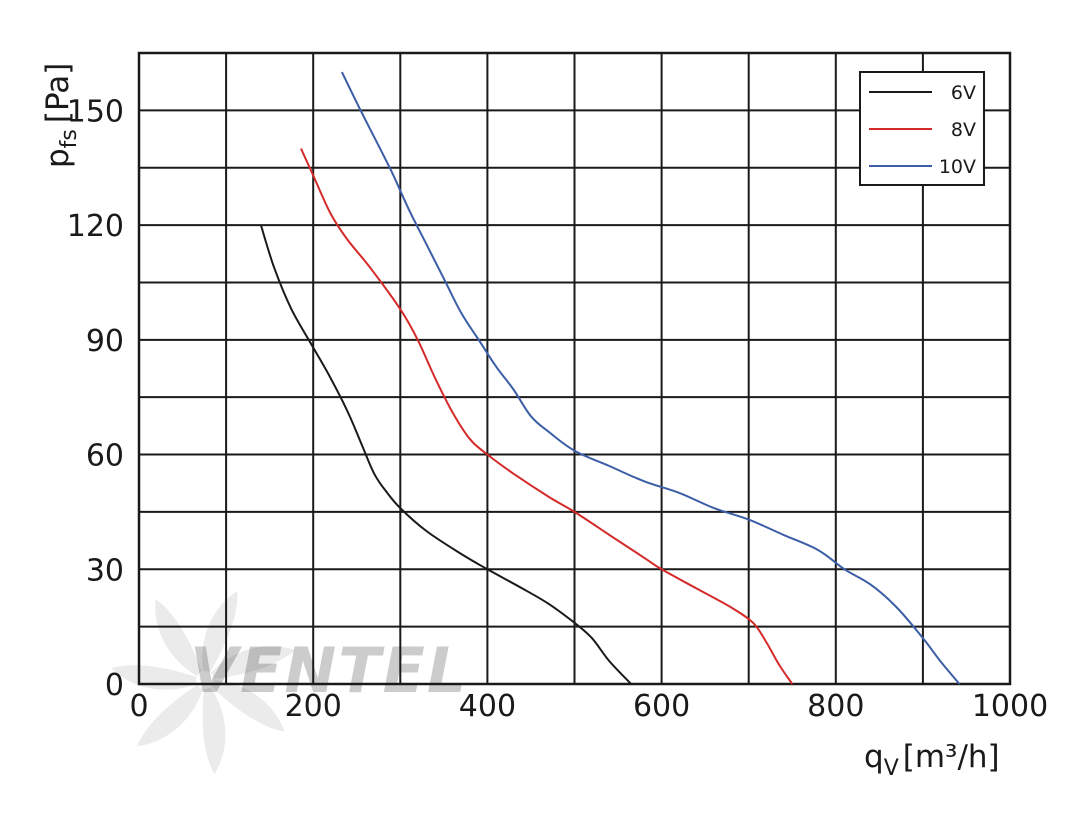 Image resolution: width=1066 pixels, height=822 pixels. What do you see at coordinates (105, 456) in the screenshot?
I see `y-tick-label: 60` at bounding box center [105, 456].